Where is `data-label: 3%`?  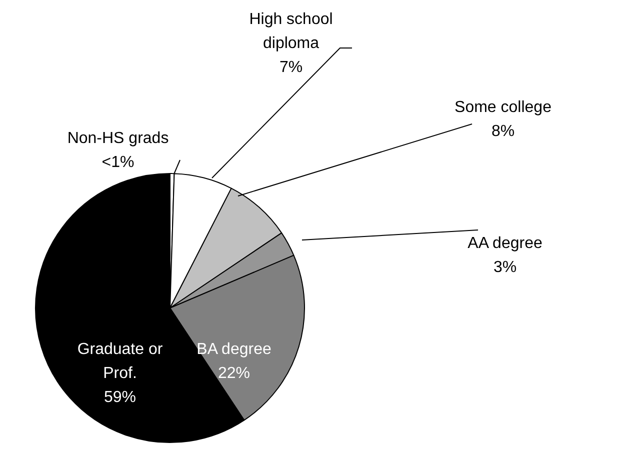 data-label: 3% is located at coordinates (505, 267).